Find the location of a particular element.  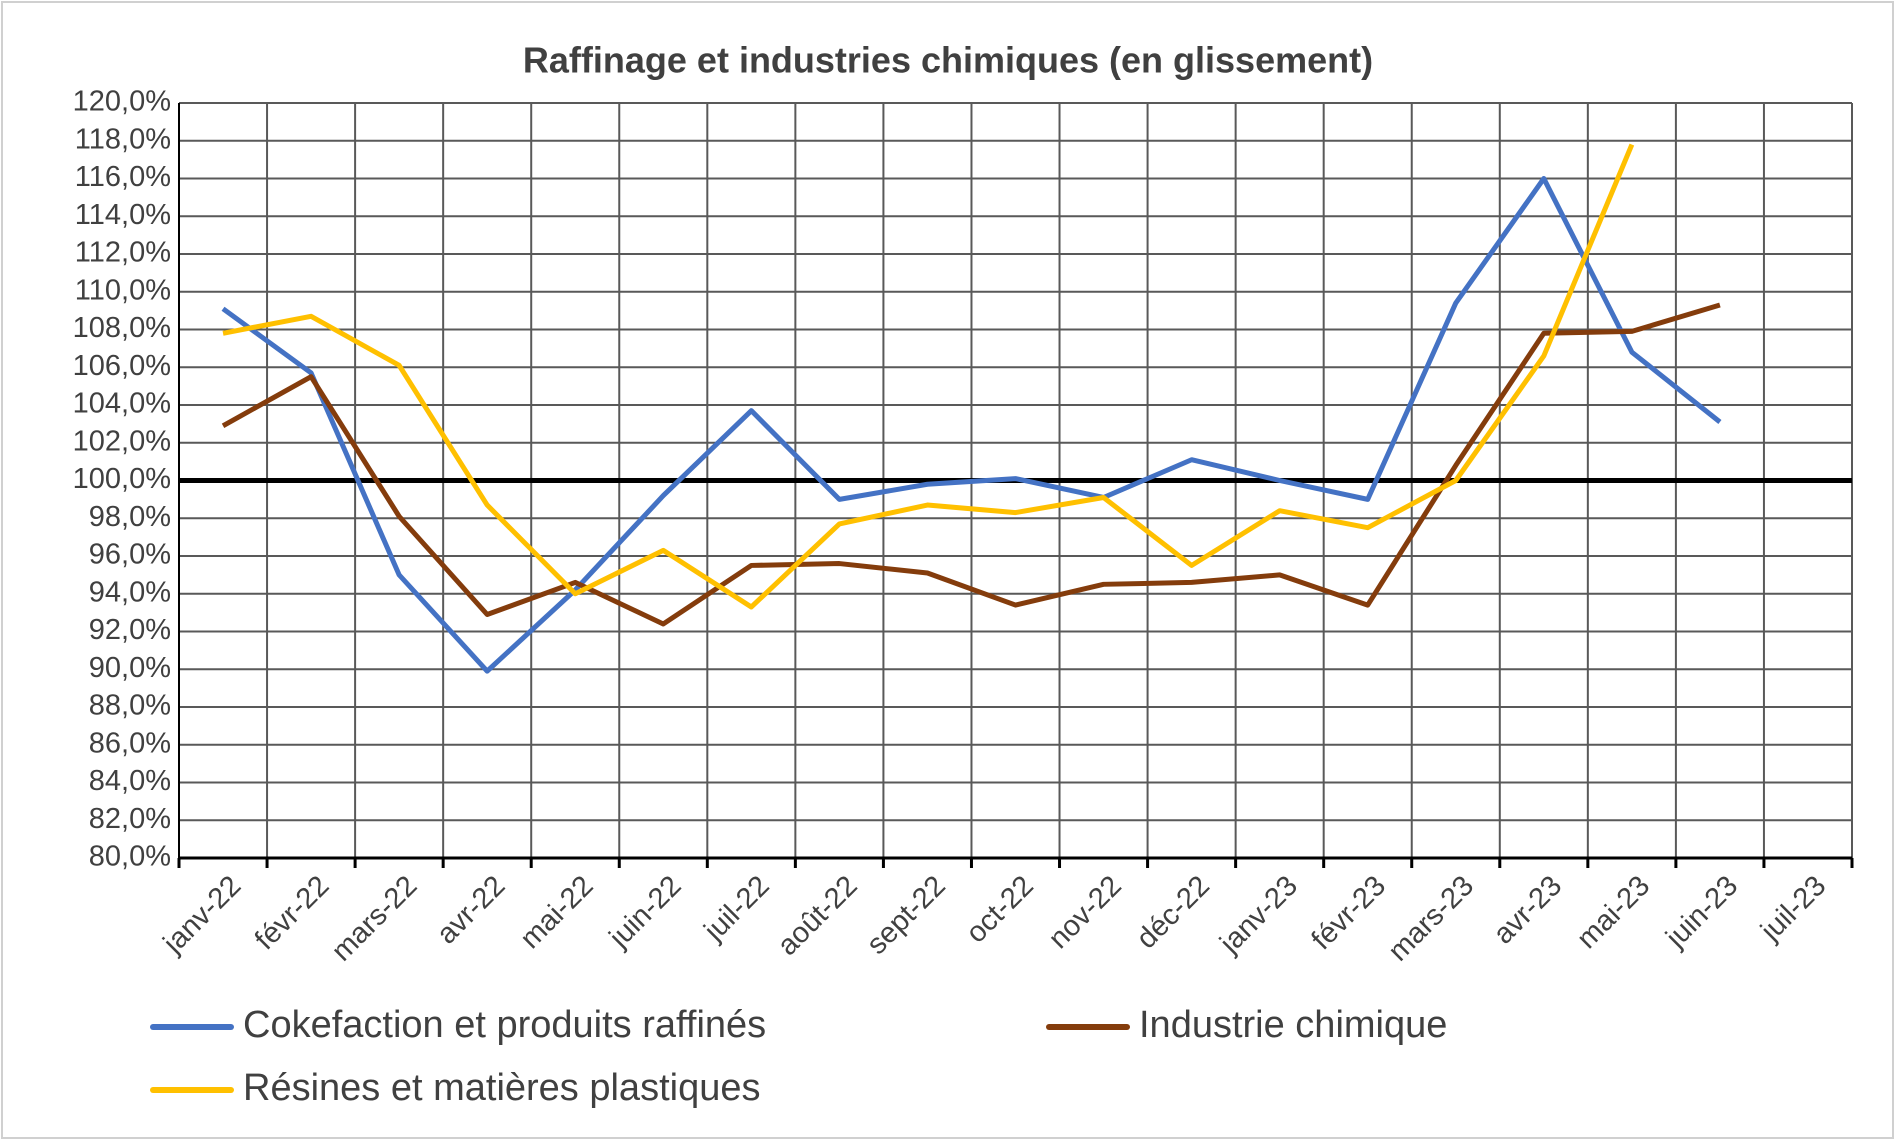

y-tick-label: 98,0% is located at coordinates (130, 517).